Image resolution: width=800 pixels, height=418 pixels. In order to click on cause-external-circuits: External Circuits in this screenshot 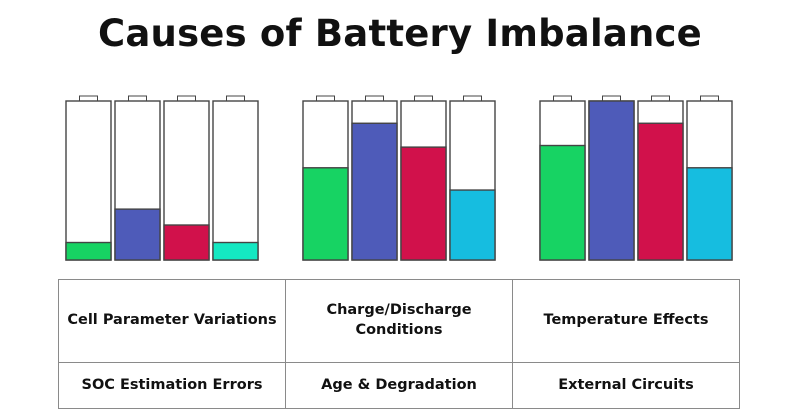, I will do `click(626, 385)`.